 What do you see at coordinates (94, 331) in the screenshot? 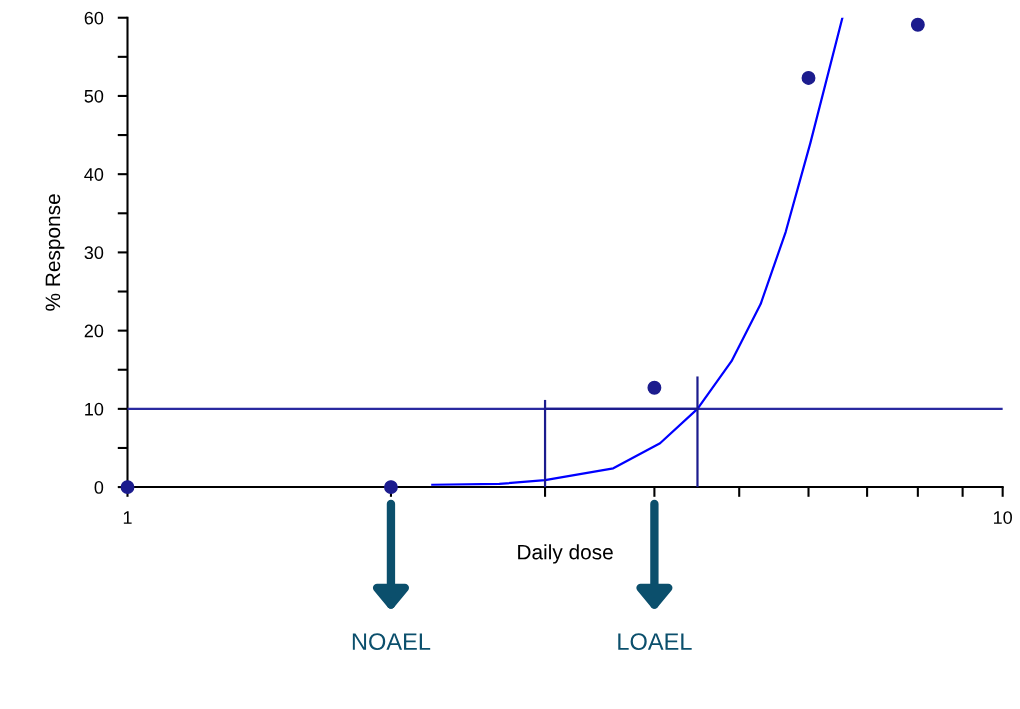
I see `y-tick-label: 20` at bounding box center [94, 331].